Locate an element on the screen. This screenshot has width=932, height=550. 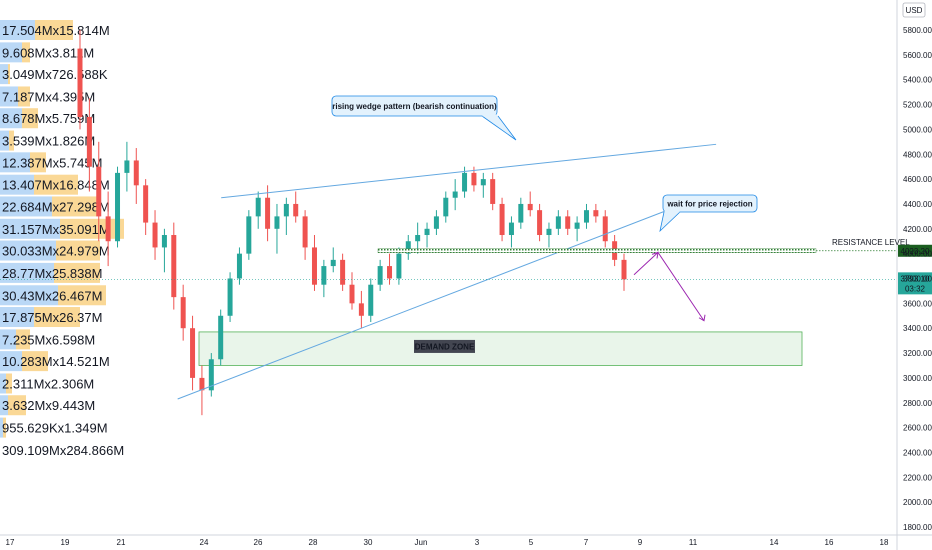
volume-profile-label: 30.43Mx26.467M is located at coordinates (52, 295).